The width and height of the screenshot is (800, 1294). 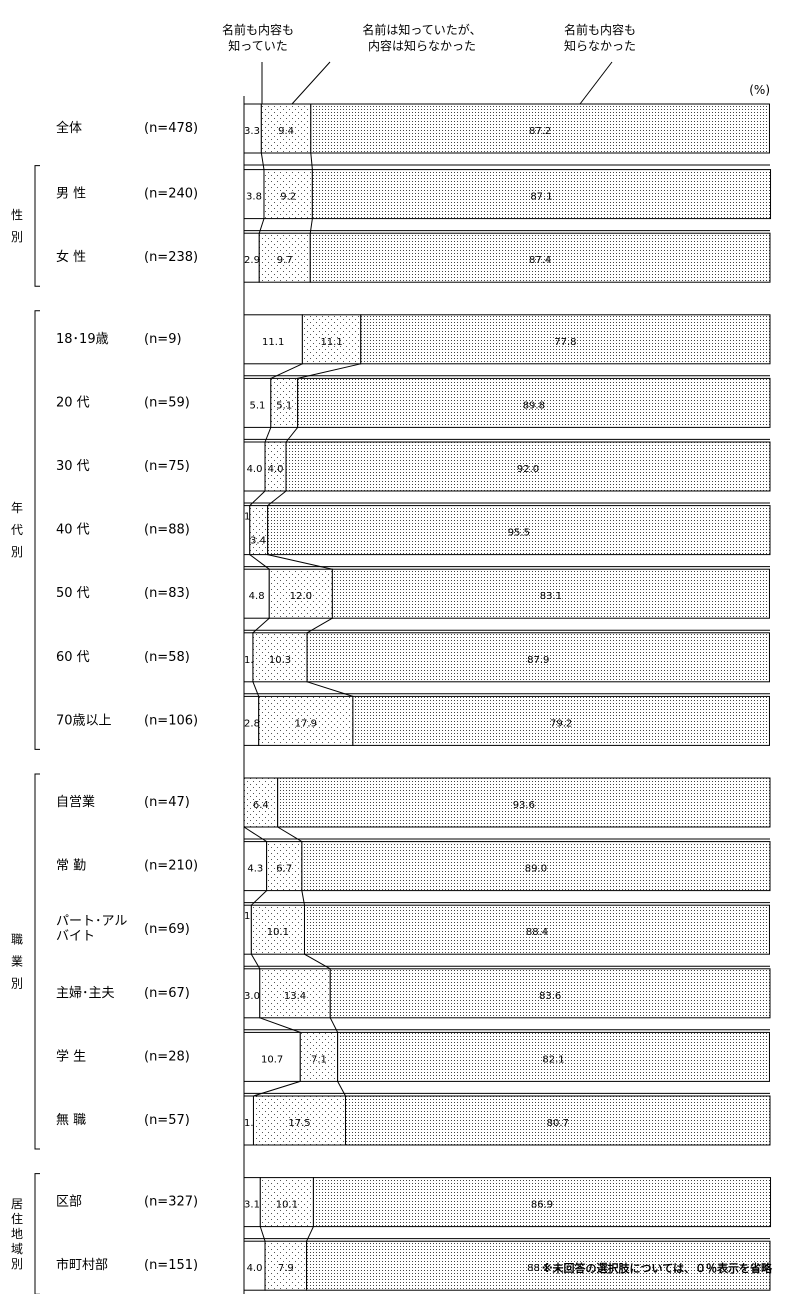 I want to click on data-label: 86.9, so click(x=542, y=1205).